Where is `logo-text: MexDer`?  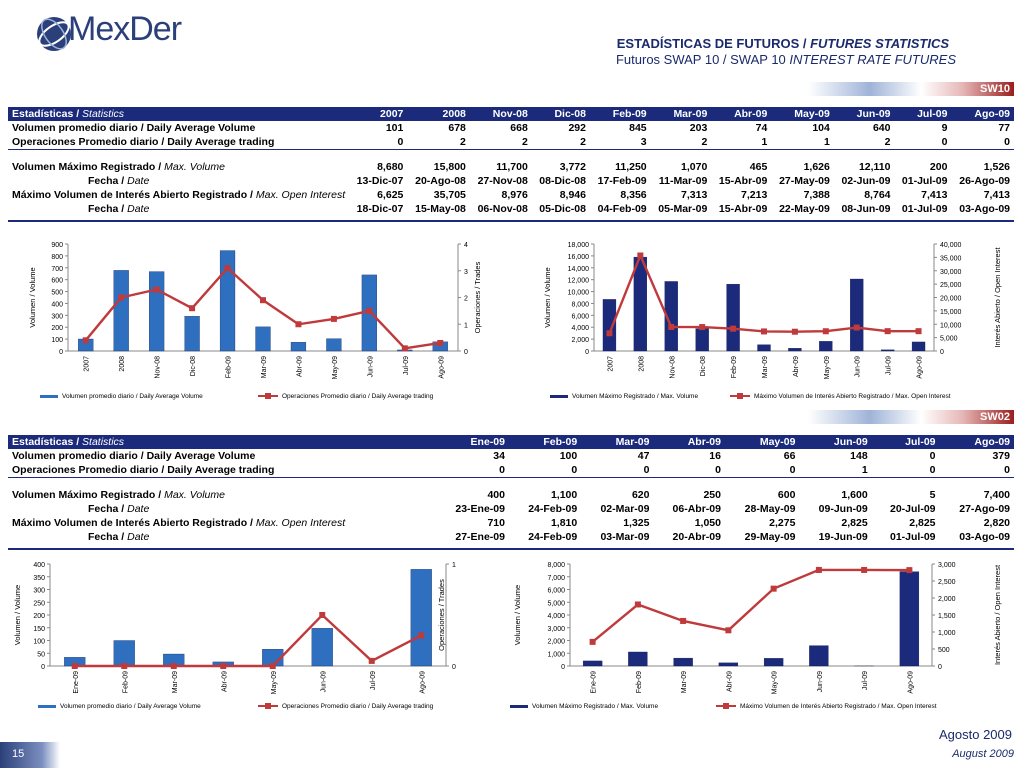 logo-text: MexDer is located at coordinates (125, 29).